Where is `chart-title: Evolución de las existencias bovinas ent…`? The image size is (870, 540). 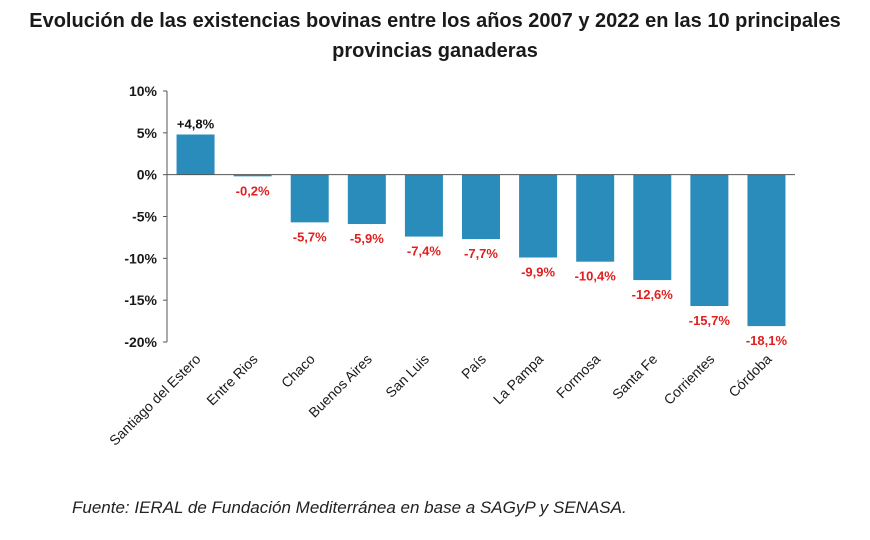
chart-title: Evolución de las existencias bovinas ent… is located at coordinates (435, 36).